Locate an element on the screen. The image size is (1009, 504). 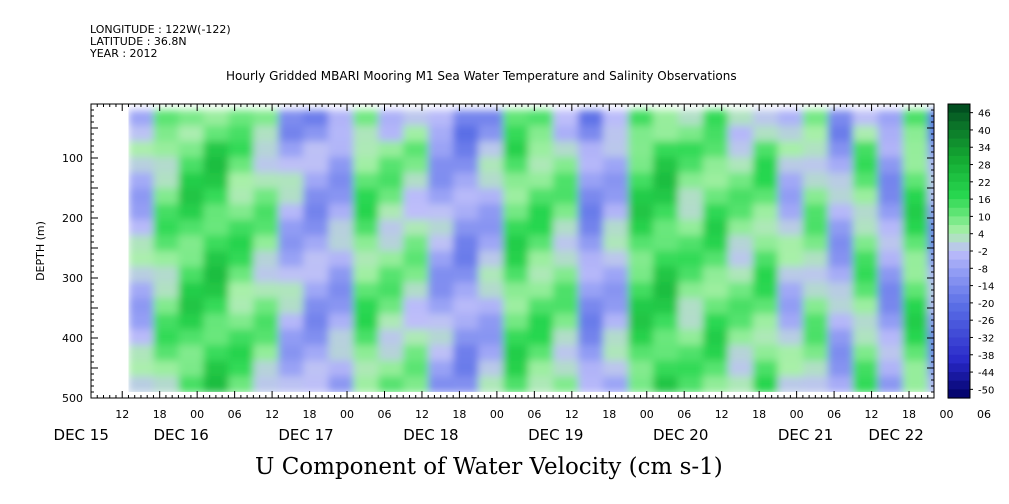
variable-title: U Component of Water Velocity (cm s-1) is located at coordinates (489, 467).